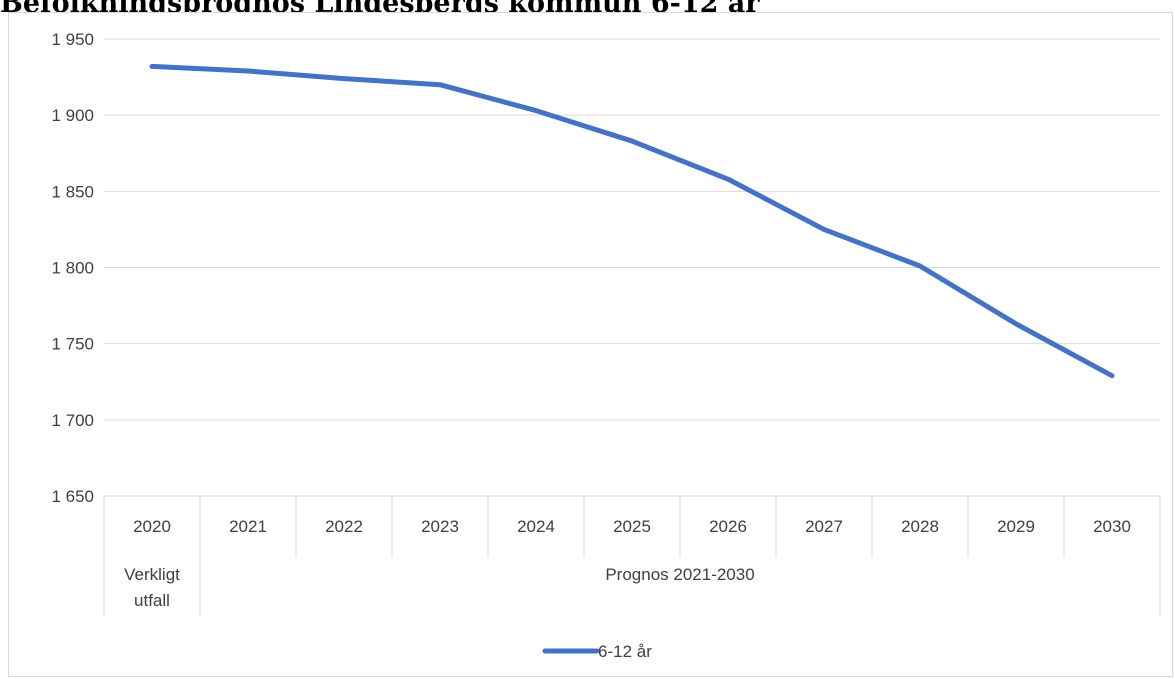 This screenshot has height=679, width=1175. I want to click on x-tick-label: 2022, so click(344, 526).